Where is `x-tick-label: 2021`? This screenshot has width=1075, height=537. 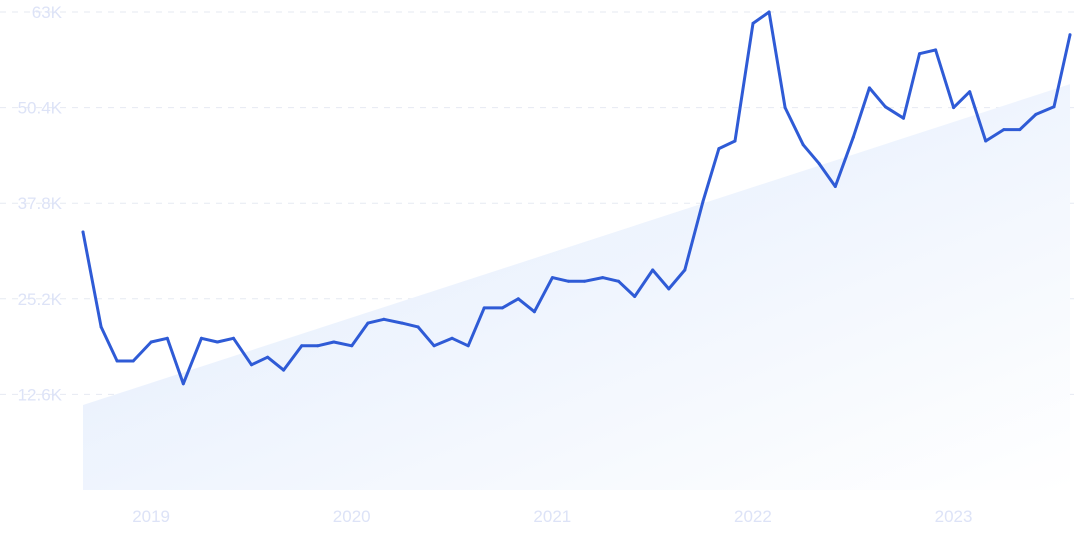
x-tick-label: 2021 is located at coordinates (552, 516).